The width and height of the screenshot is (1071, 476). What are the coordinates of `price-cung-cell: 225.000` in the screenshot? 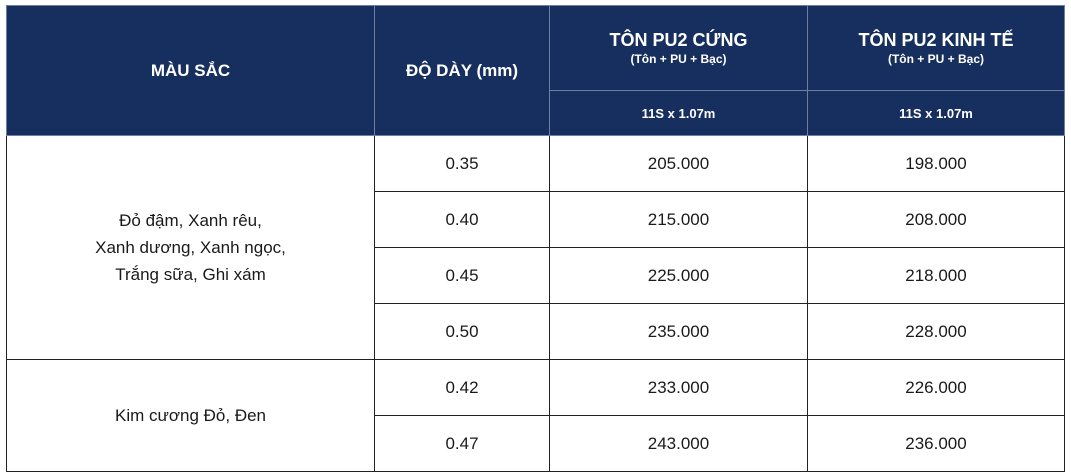 It's located at (678, 275).